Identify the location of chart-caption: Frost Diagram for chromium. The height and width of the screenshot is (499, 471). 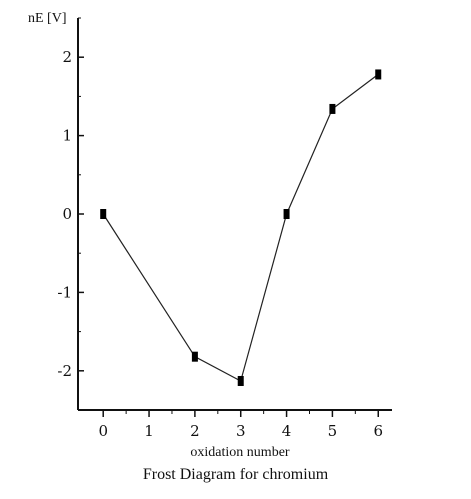
(235, 474).